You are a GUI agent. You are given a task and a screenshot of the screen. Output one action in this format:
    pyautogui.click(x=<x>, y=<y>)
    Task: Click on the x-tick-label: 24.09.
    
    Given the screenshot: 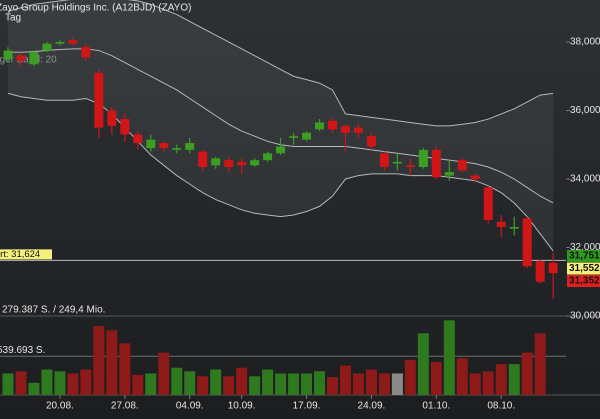 What is the action you would take?
    pyautogui.click(x=372, y=406)
    